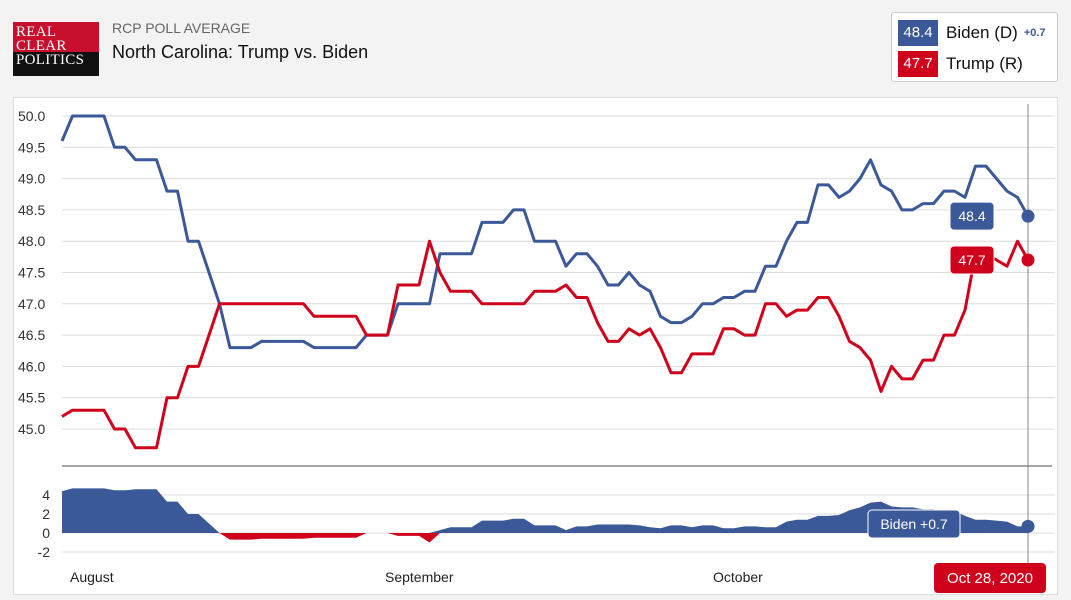 This screenshot has height=600, width=1071. I want to click on date-badge-box, so click(990, 578).